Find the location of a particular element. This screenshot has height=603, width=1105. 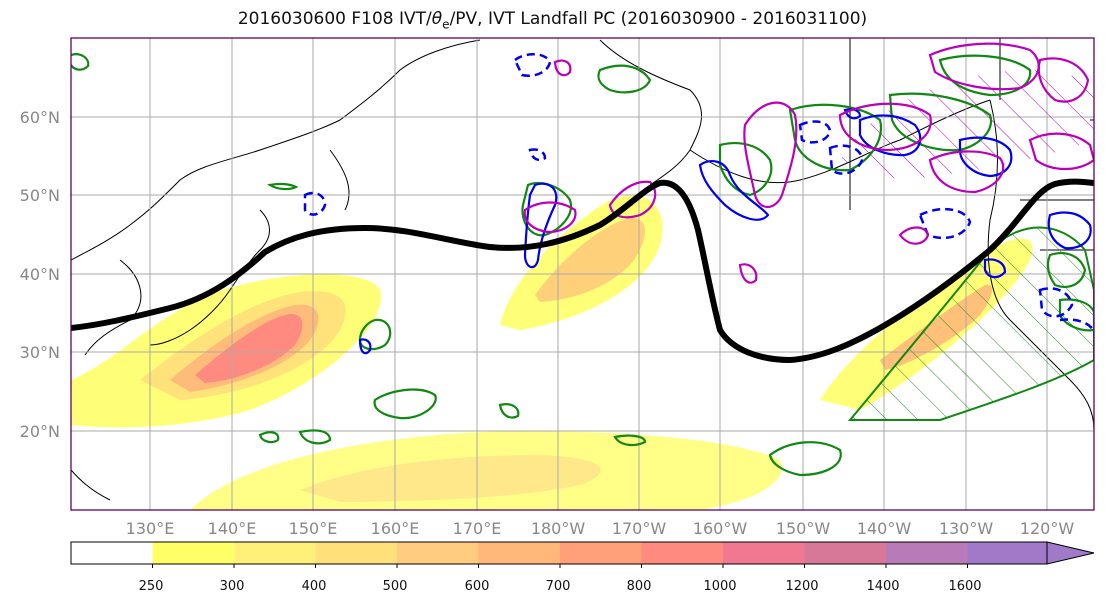

colorbar-tick-label: 500 is located at coordinates (395, 586).